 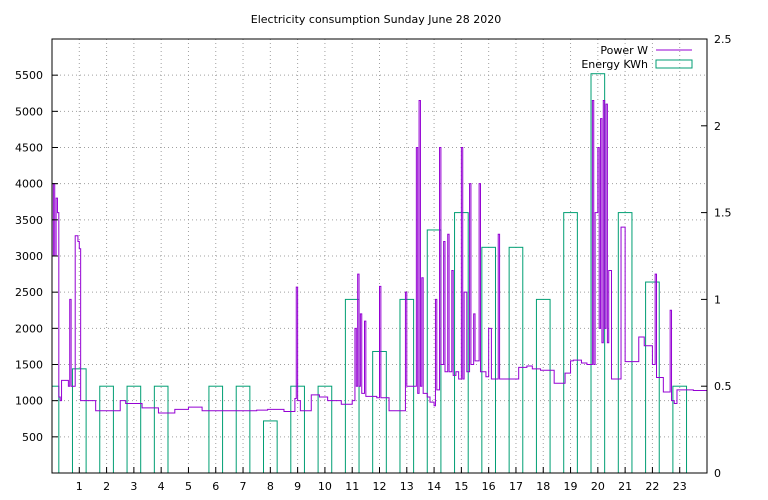 I want to click on x-tick-label: 23, so click(x=680, y=486).